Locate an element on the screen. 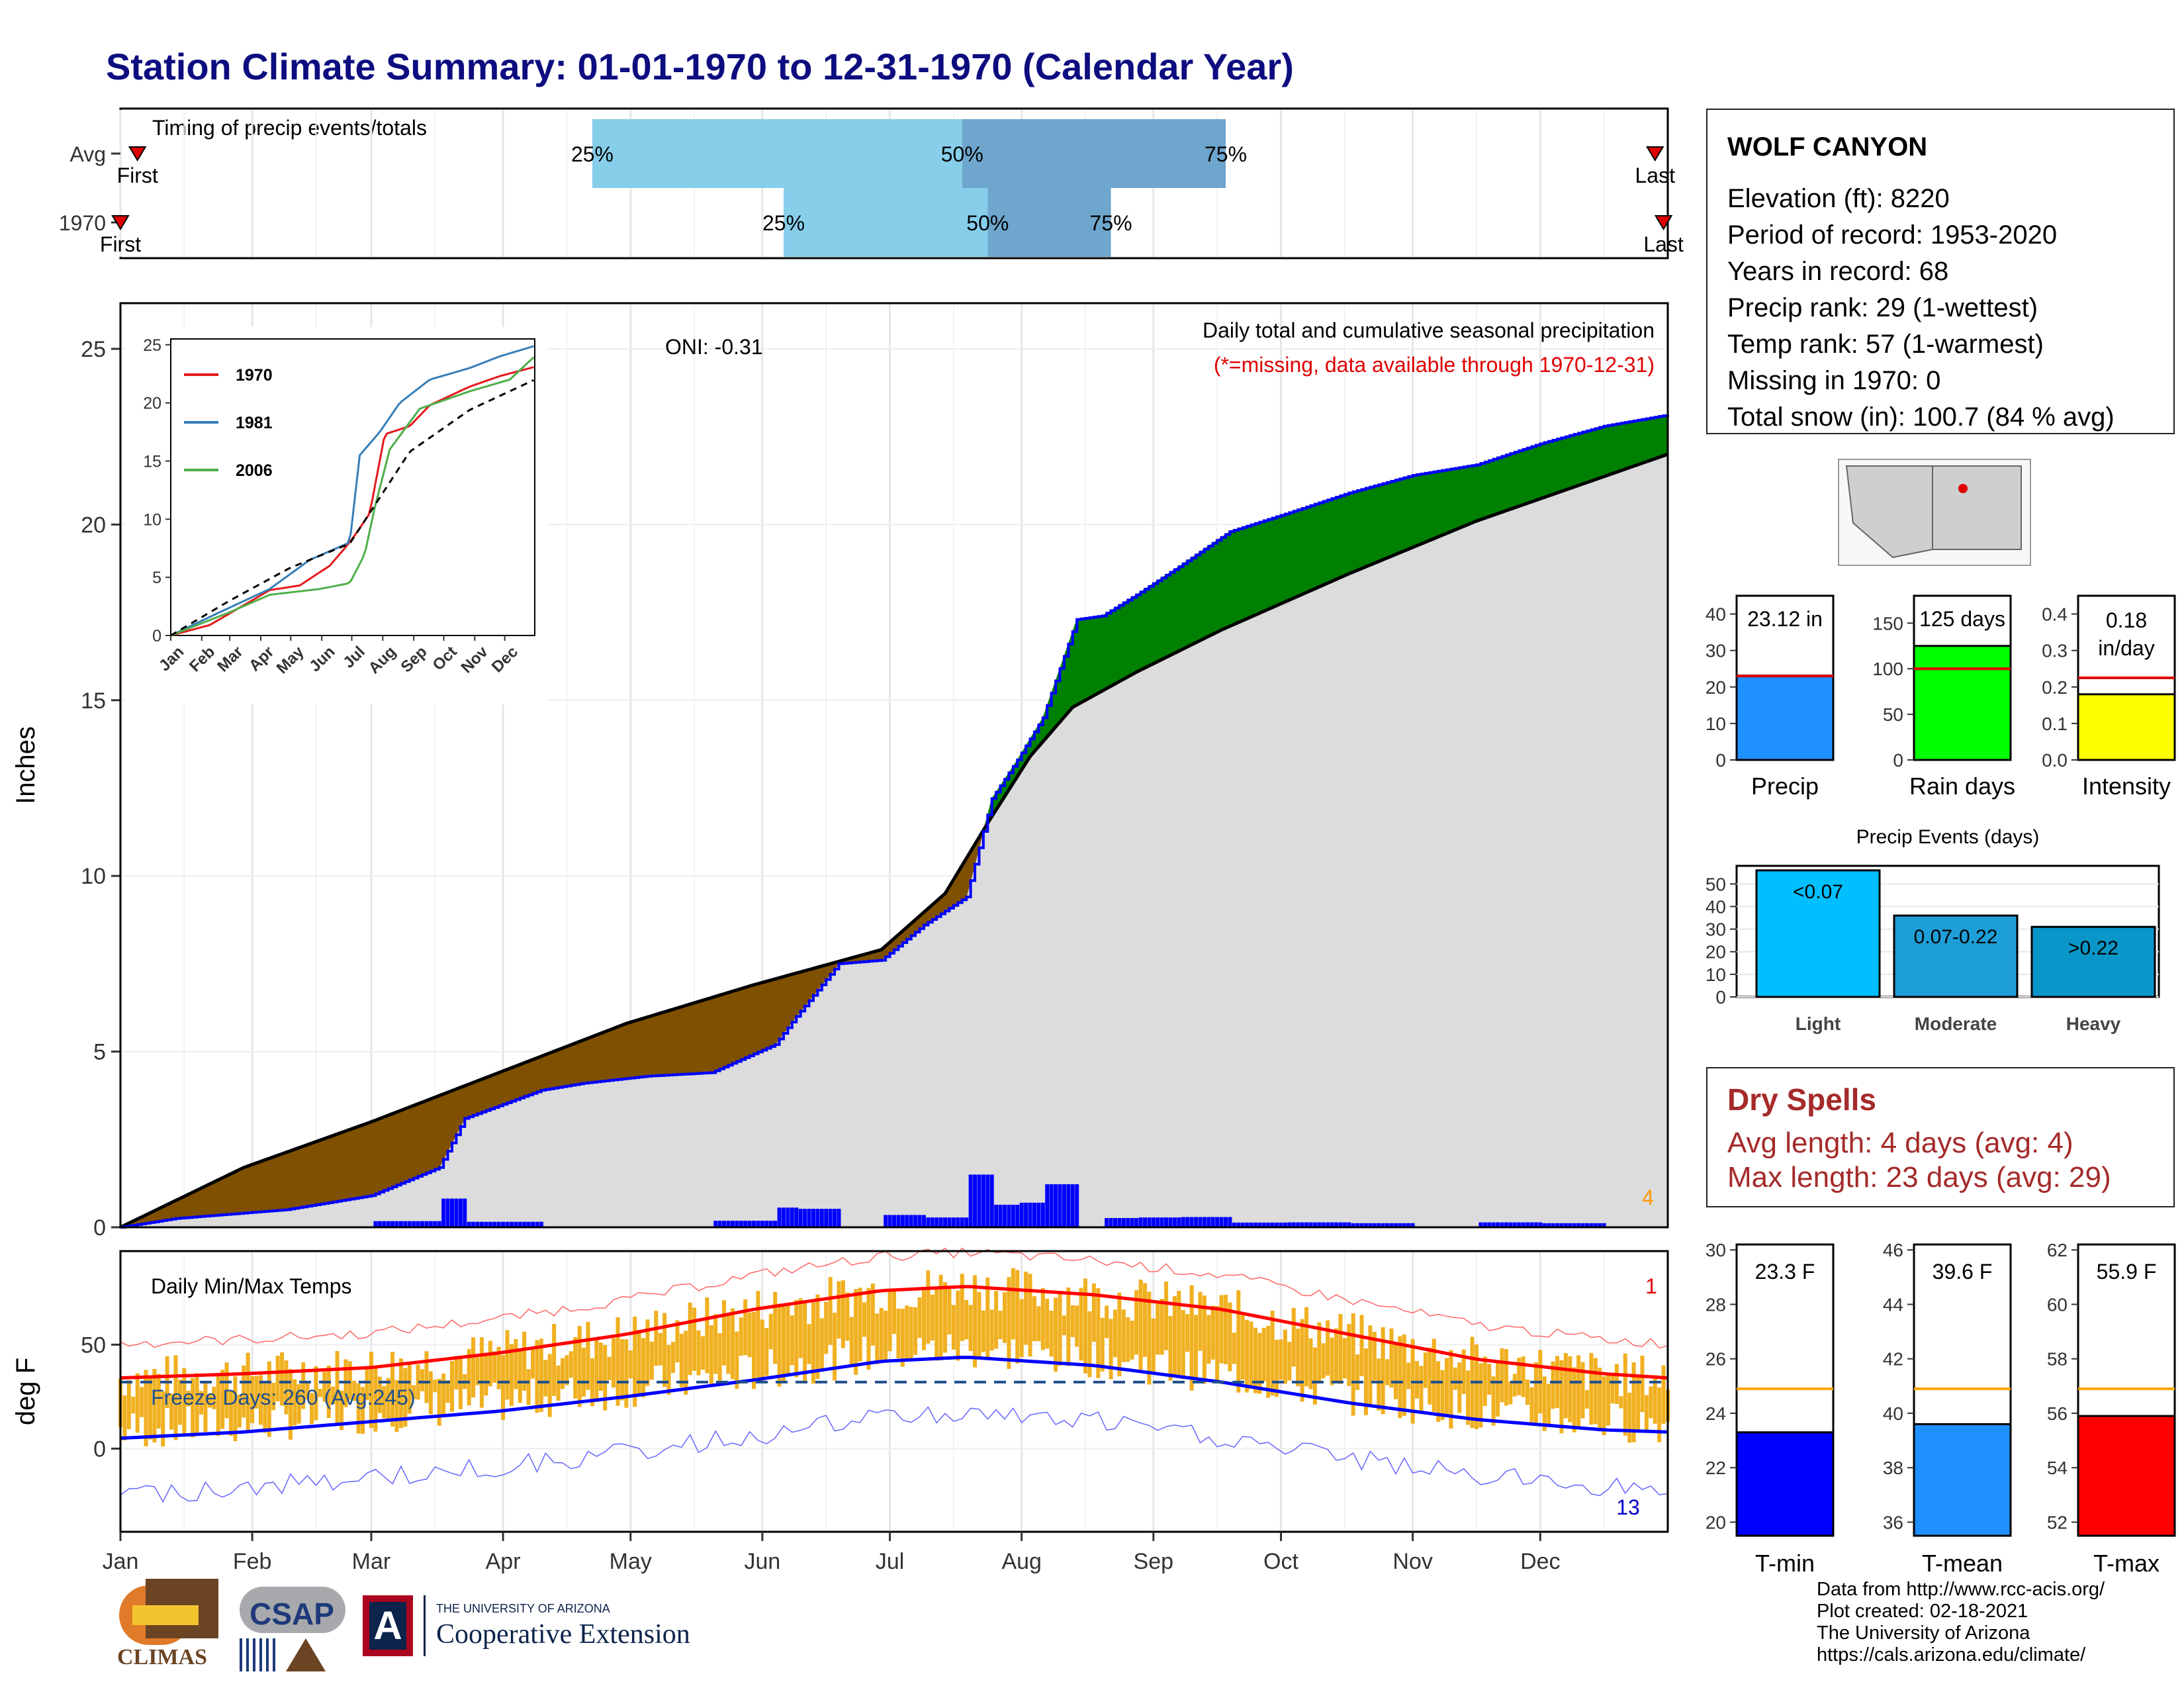 This screenshot has height=1688, width=2184. precip-event-label: Heavy is located at coordinates (2093, 1023).